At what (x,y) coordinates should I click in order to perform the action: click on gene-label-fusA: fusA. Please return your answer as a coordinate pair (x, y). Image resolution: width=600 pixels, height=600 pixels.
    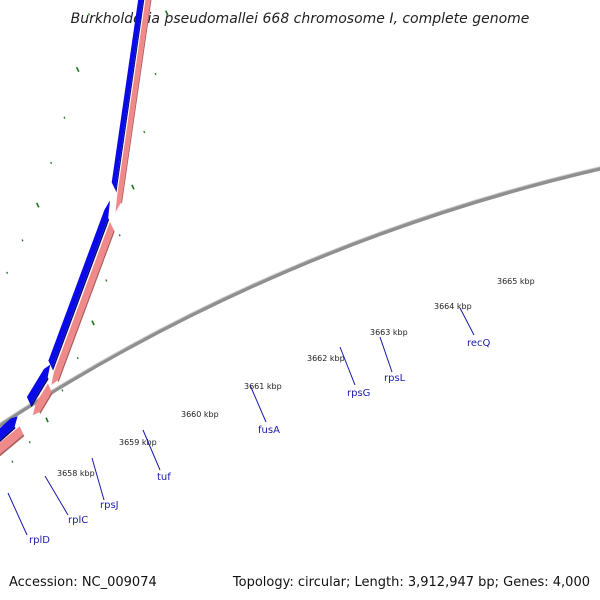
    Looking at the image, I should click on (269, 430).